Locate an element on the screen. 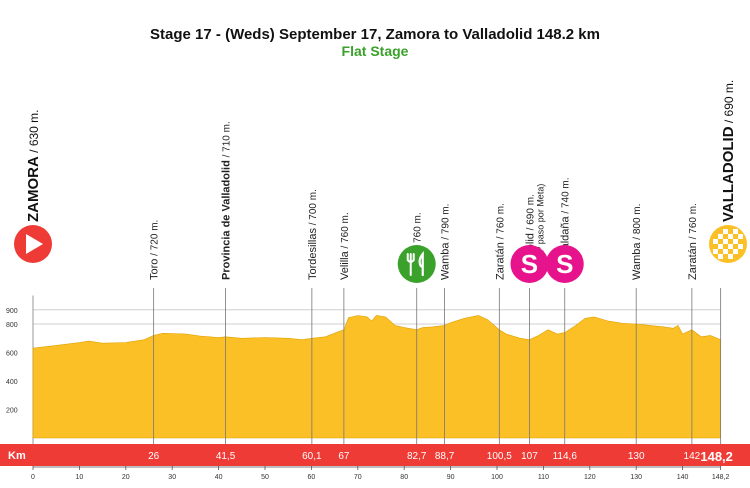 This screenshot has width=750, height=488. y-tick-label: 400 is located at coordinates (12, 382).